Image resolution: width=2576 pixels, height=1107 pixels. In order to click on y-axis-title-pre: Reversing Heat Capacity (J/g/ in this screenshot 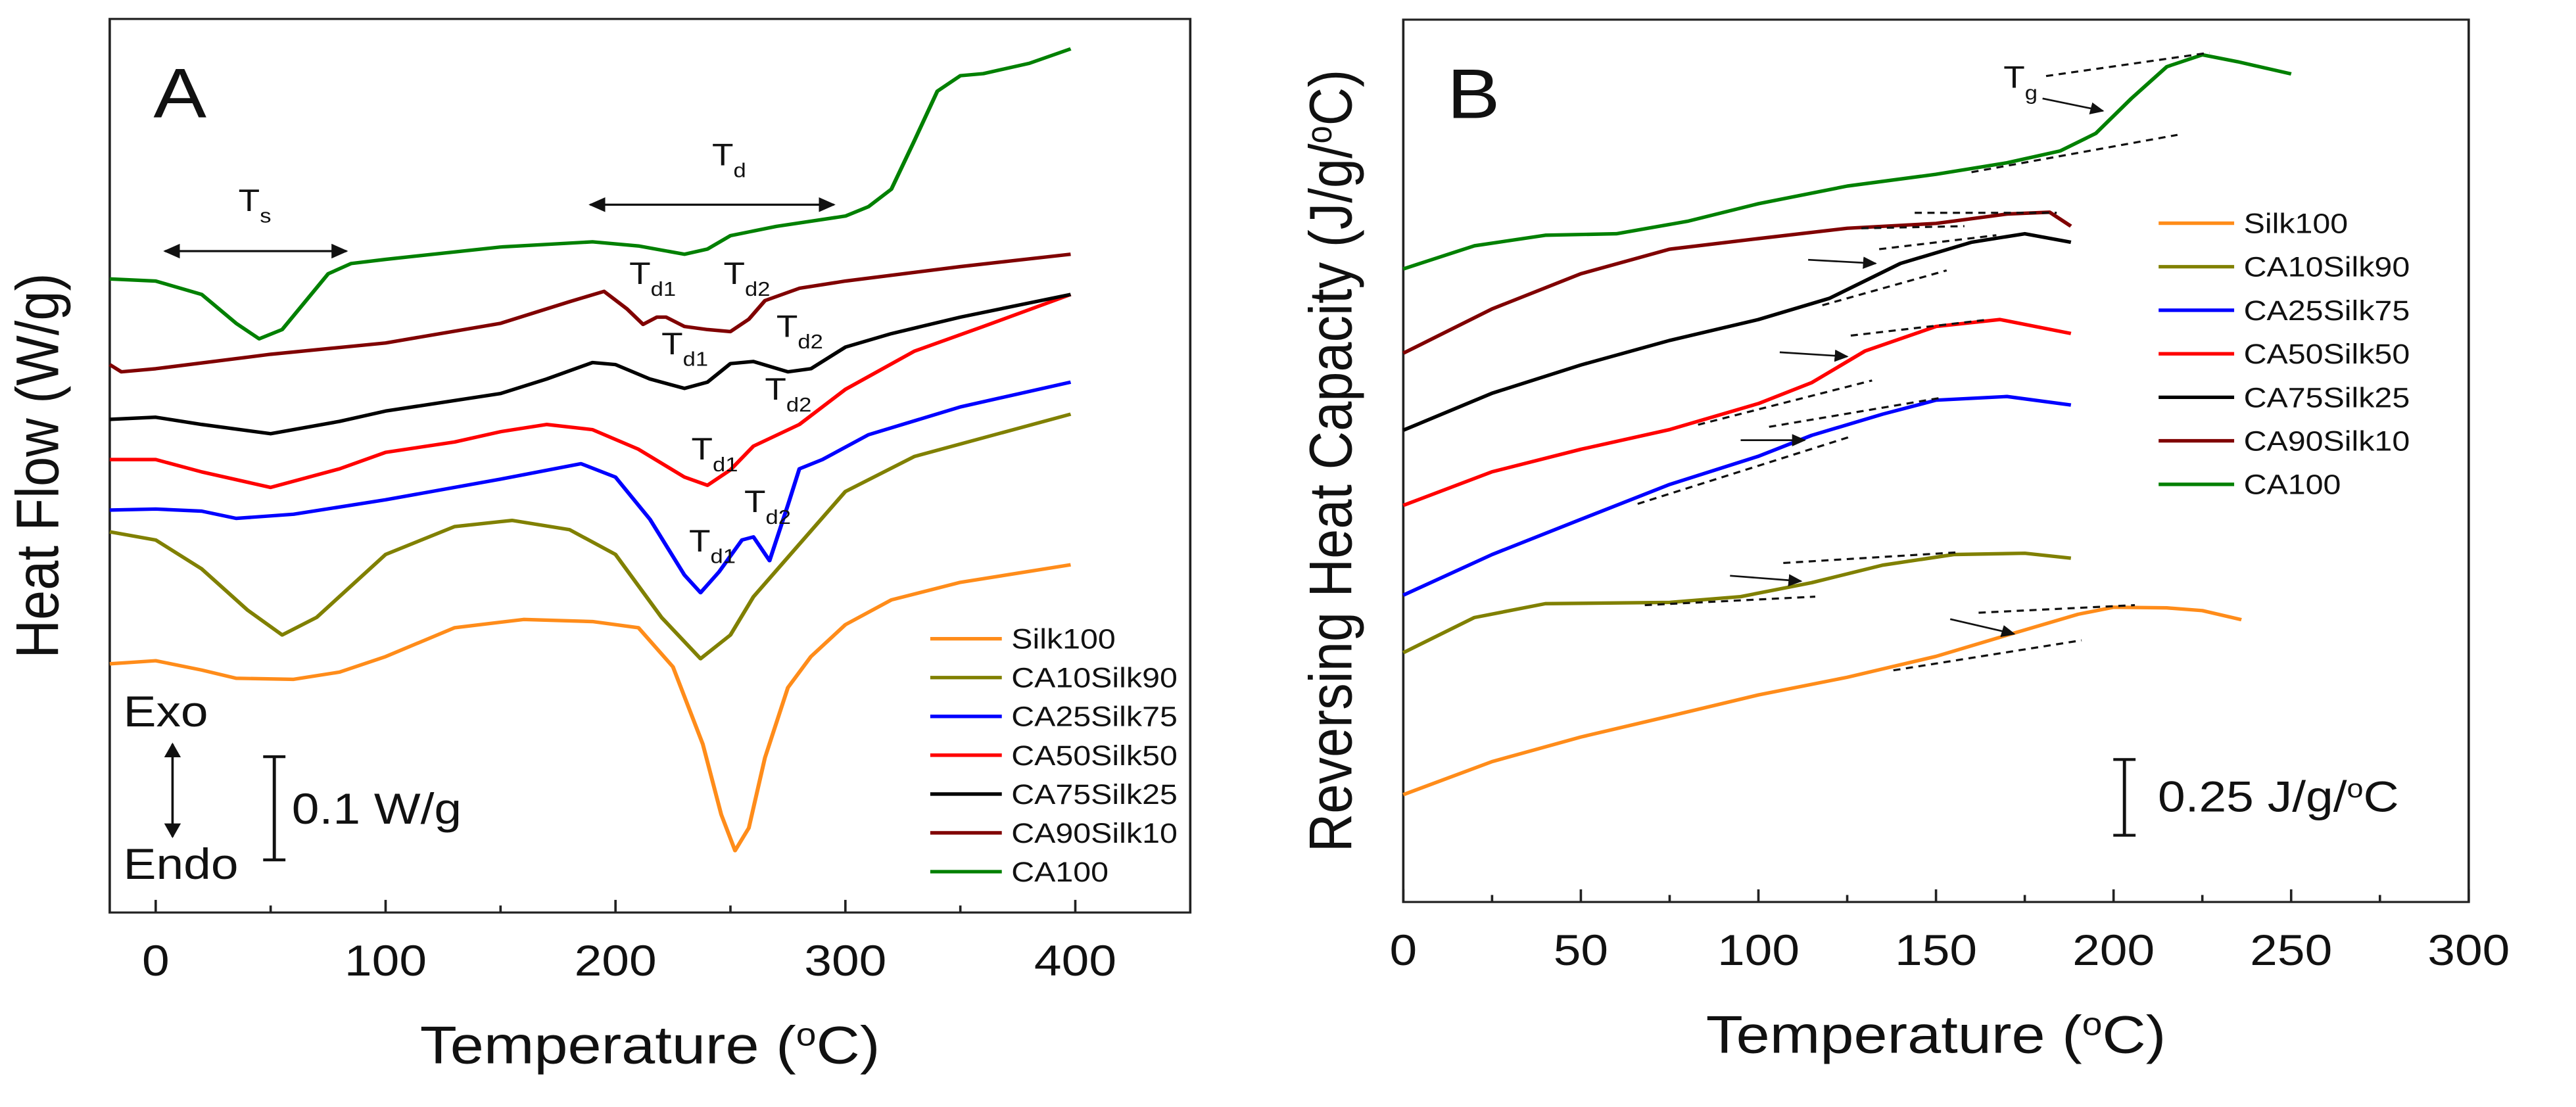, I will do `click(1332, 498)`.